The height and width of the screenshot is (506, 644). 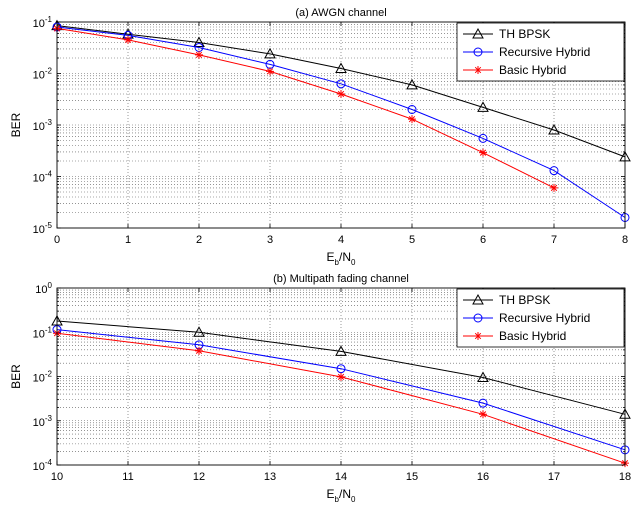 What do you see at coordinates (16, 376) in the screenshot?
I see `chart2-y-label: BER` at bounding box center [16, 376].